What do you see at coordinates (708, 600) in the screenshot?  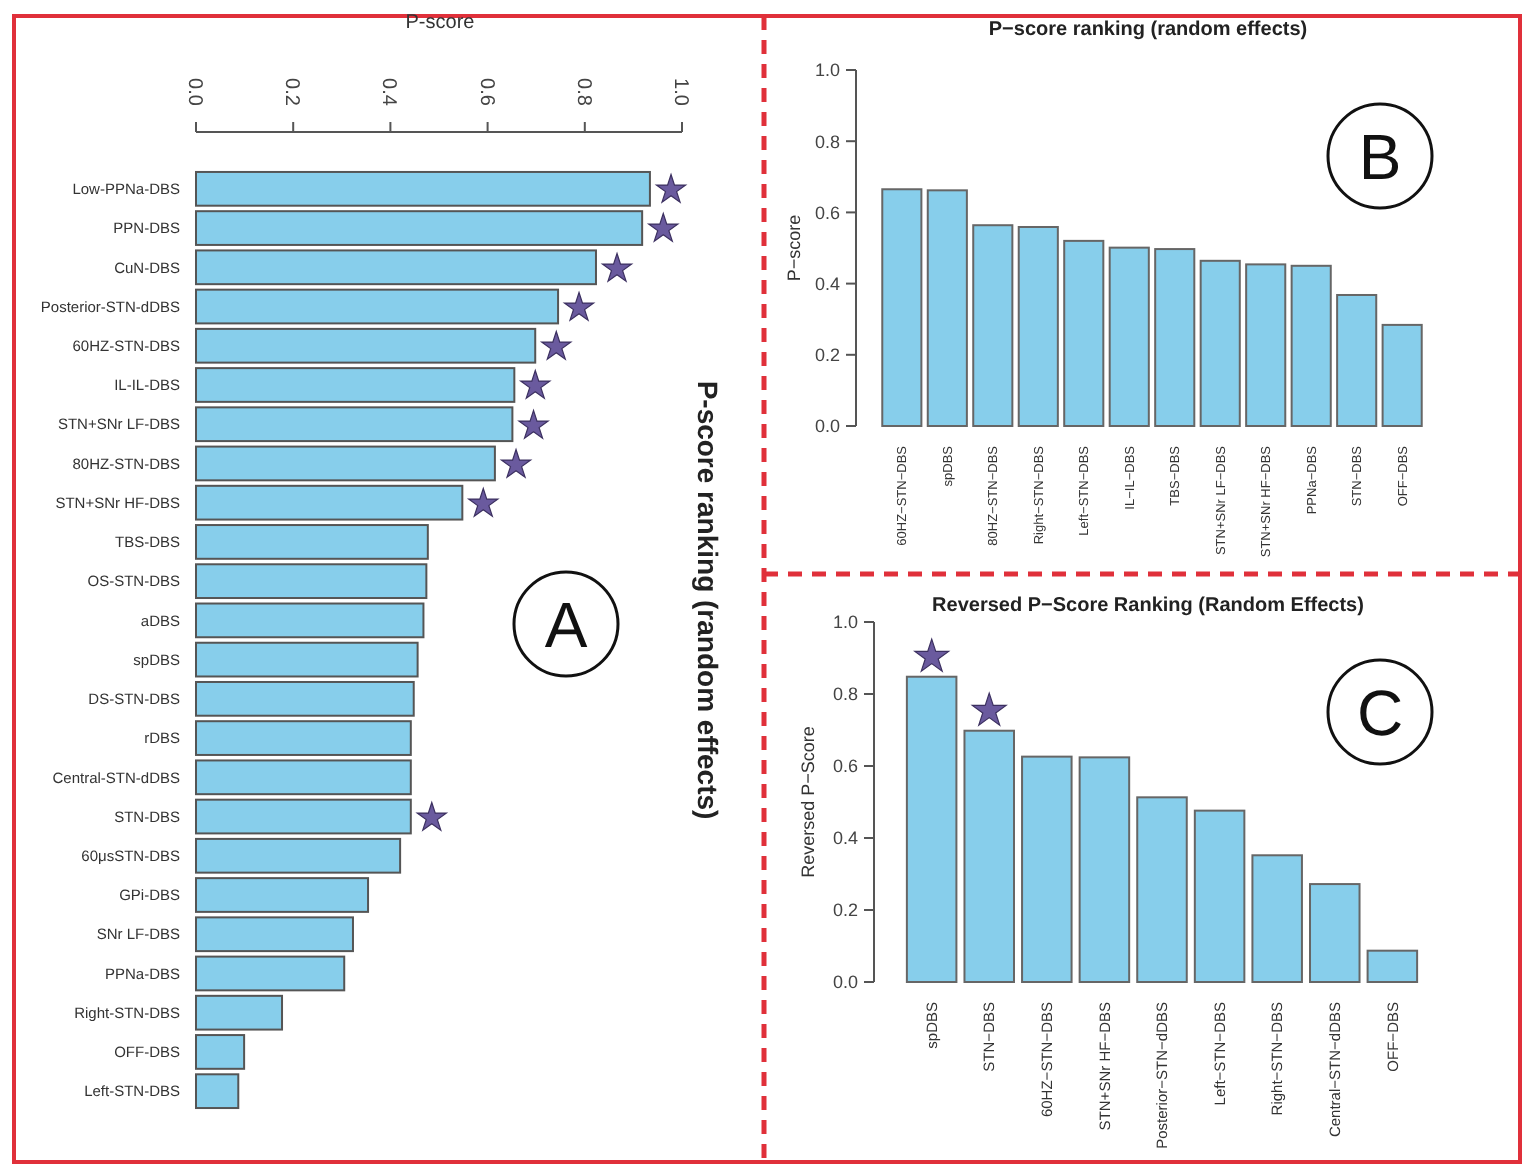 I see `text: P-score ranking (random effects)` at bounding box center [708, 600].